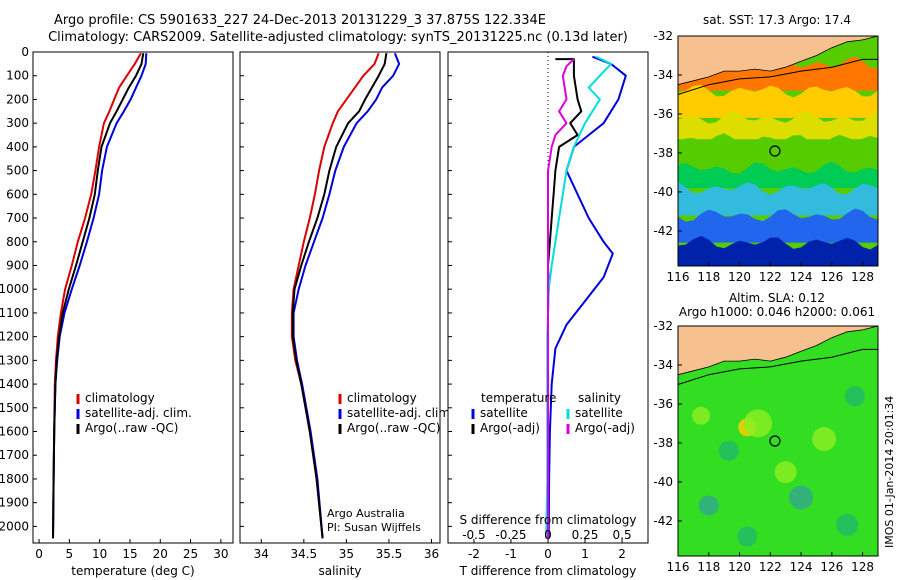 This screenshot has width=900, height=580. What do you see at coordinates (663, 192) in the screenshot?
I see `y-tick-label: -40` at bounding box center [663, 192].